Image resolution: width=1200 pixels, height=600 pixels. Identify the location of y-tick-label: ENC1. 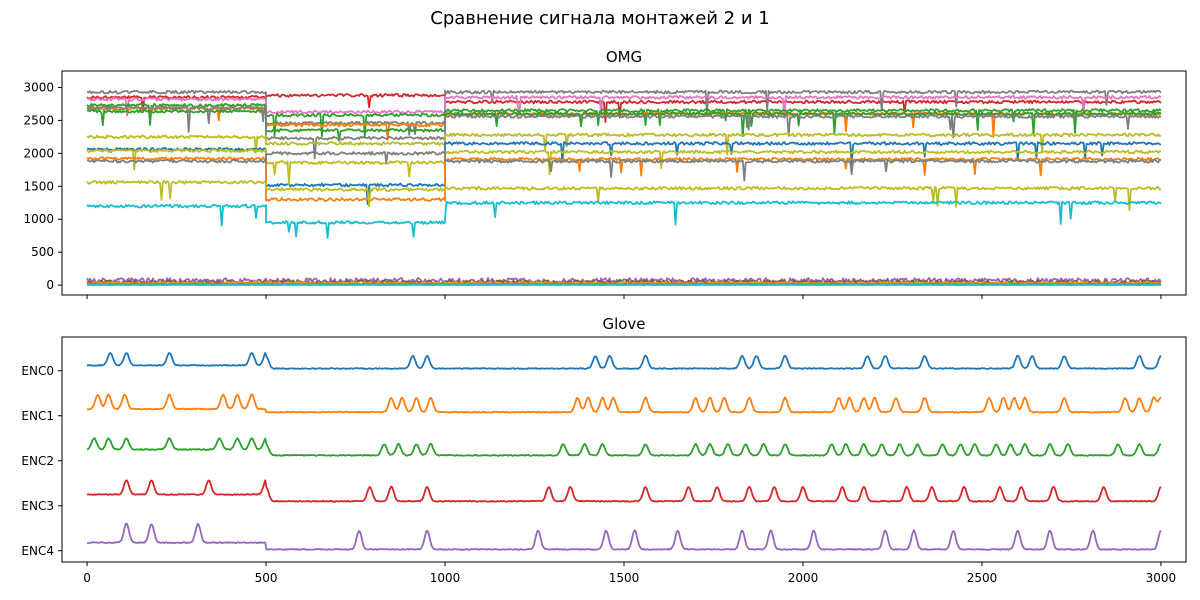
(37, 416).